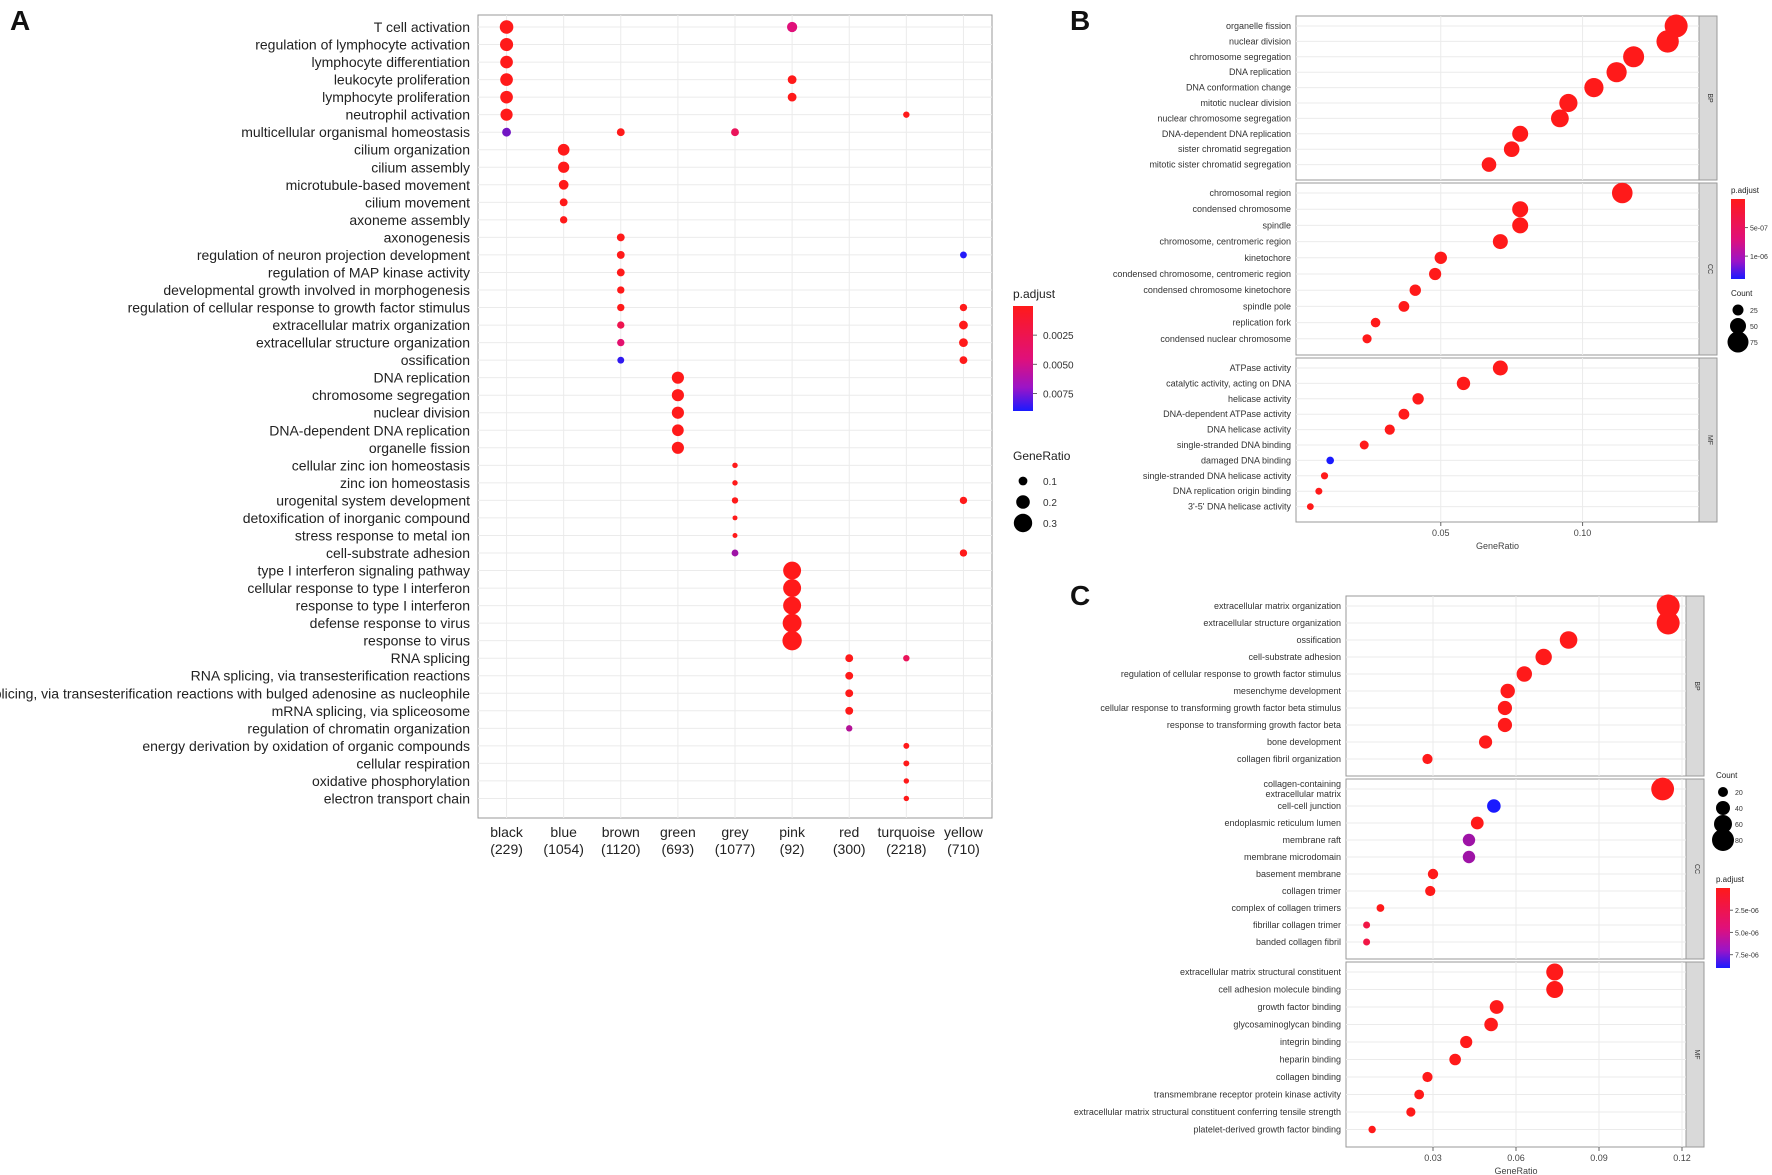  Describe the element at coordinates (1260, 399) in the screenshot. I see `term-label: helicase activity` at that location.